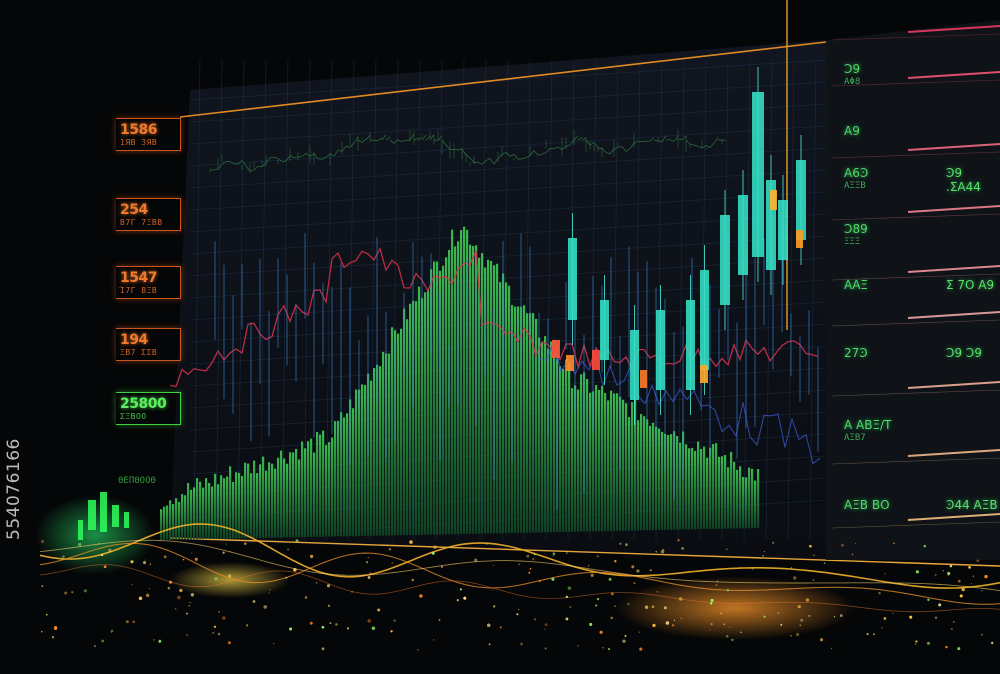 This screenshot has width=1000, height=674. What do you see at coordinates (852, 82) in the screenshot?
I see `readout-sub: ΑΦ8` at bounding box center [852, 82].